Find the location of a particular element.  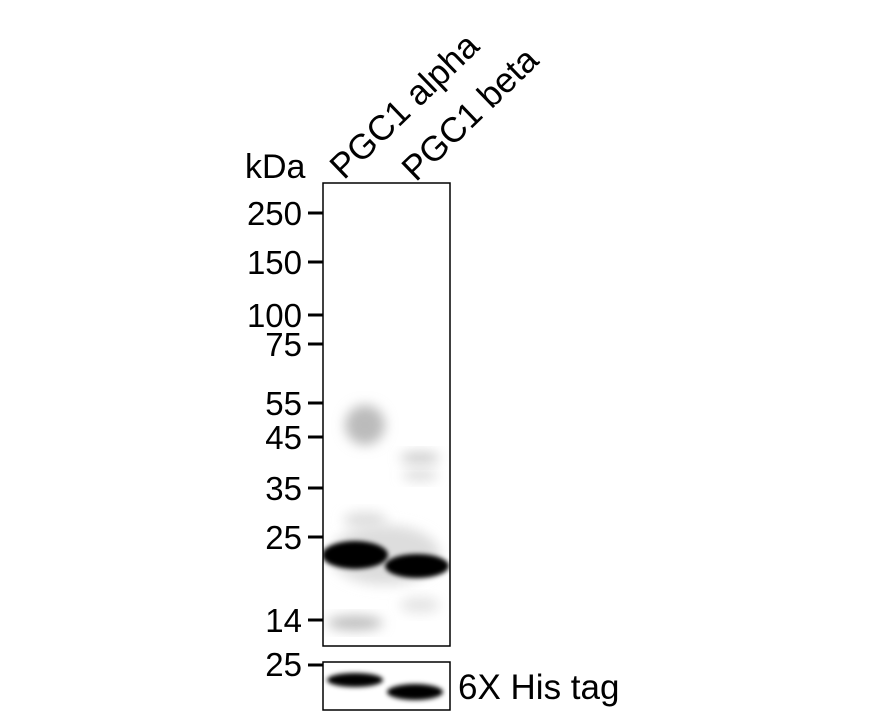

marker-25: 25 is located at coordinates (283, 537).